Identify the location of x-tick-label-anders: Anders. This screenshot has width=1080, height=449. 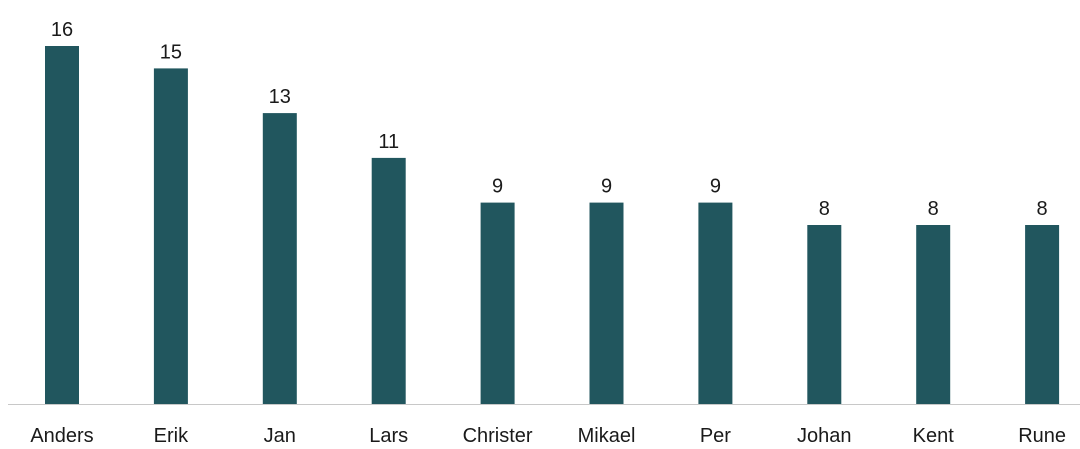
(61, 434).